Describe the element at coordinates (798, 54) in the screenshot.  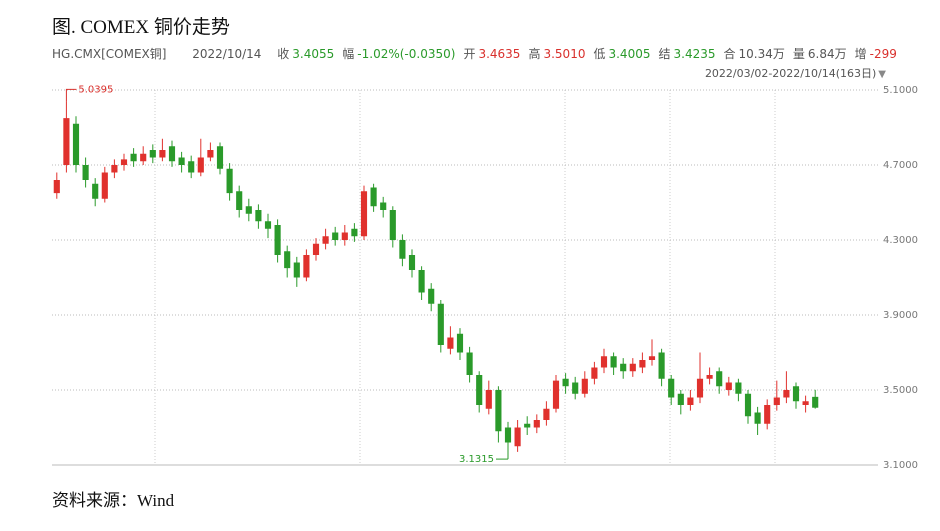
I see `field-label: 量` at that location.